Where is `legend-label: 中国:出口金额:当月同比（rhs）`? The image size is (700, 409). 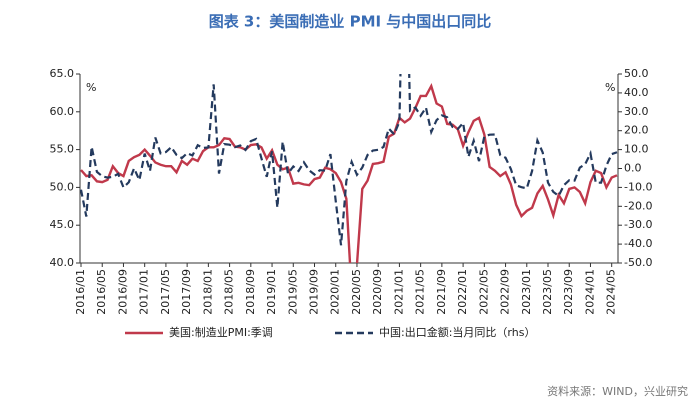 legend-label: 中国:出口金额:当月同比（rhs） is located at coordinates (457, 332).